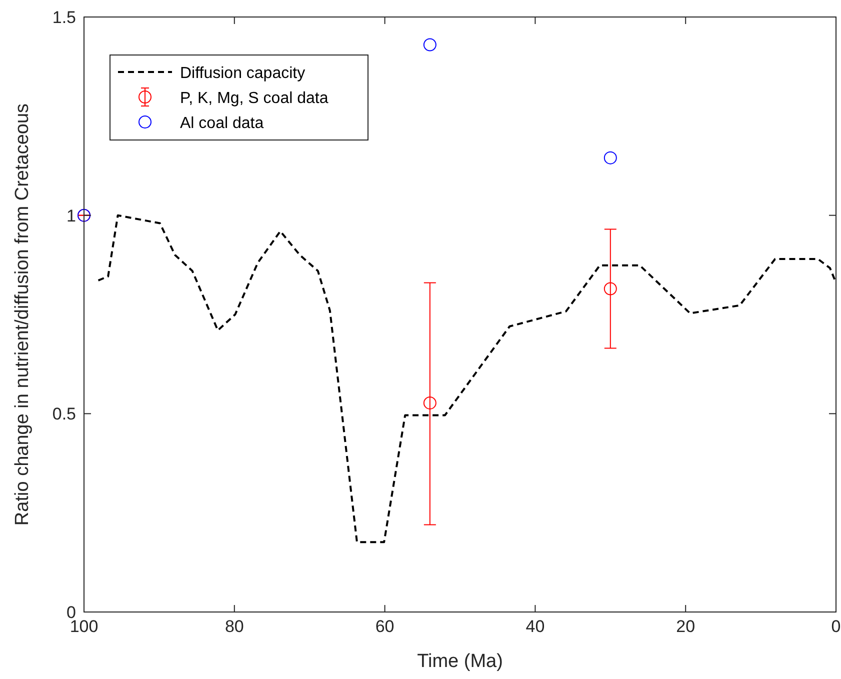 The image size is (841, 679). I want to click on x-tick-label: 60, so click(384, 626).